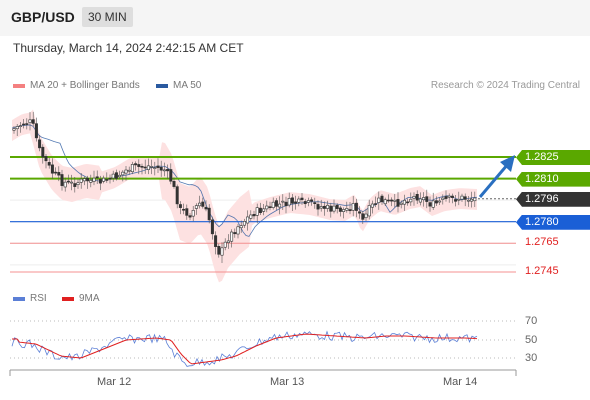 The width and height of the screenshot is (590, 400). I want to click on legend-9ma: 9MA, so click(81, 298).